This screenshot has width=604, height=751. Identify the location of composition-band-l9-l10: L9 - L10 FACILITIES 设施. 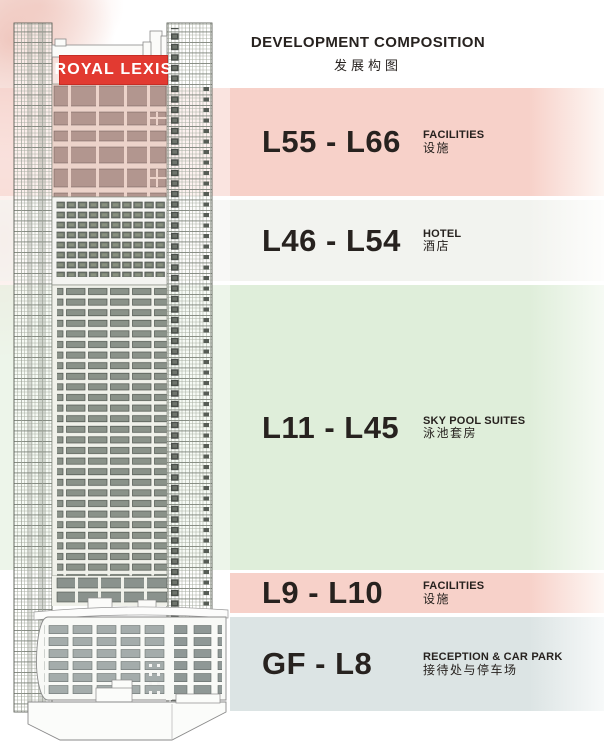
(417, 593).